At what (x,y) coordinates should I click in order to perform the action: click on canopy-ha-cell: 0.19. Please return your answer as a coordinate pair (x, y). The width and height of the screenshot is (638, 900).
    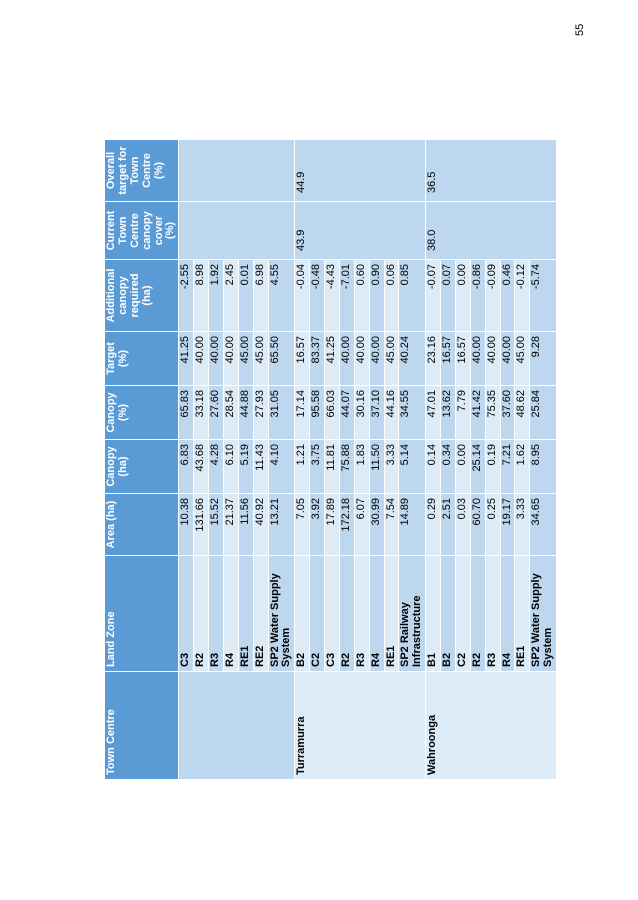
    Looking at the image, I should click on (492, 466).